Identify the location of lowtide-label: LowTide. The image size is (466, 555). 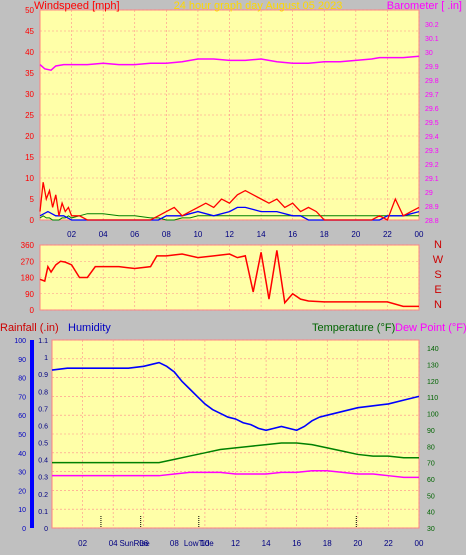
(199, 543).